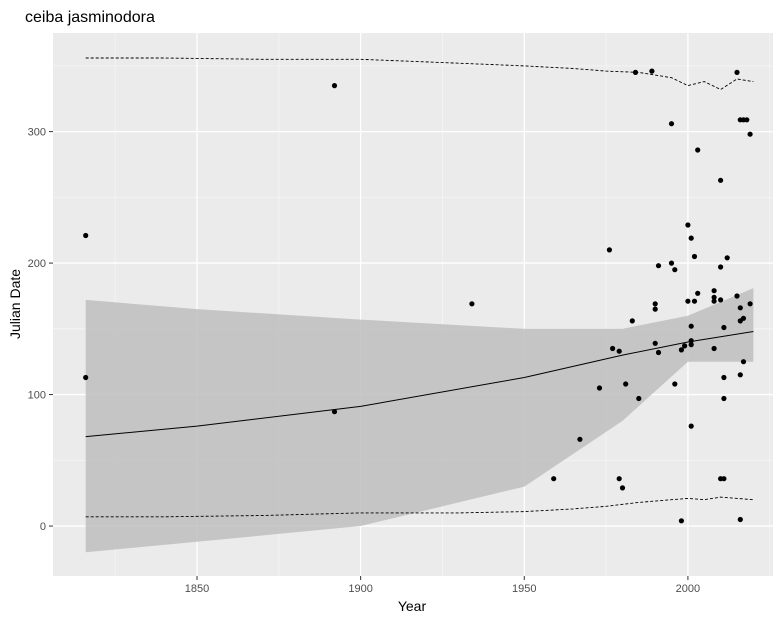 The height and width of the screenshot is (621, 781). What do you see at coordinates (37, 264) in the screenshot?
I see `y-tick-label: 200` at bounding box center [37, 264].